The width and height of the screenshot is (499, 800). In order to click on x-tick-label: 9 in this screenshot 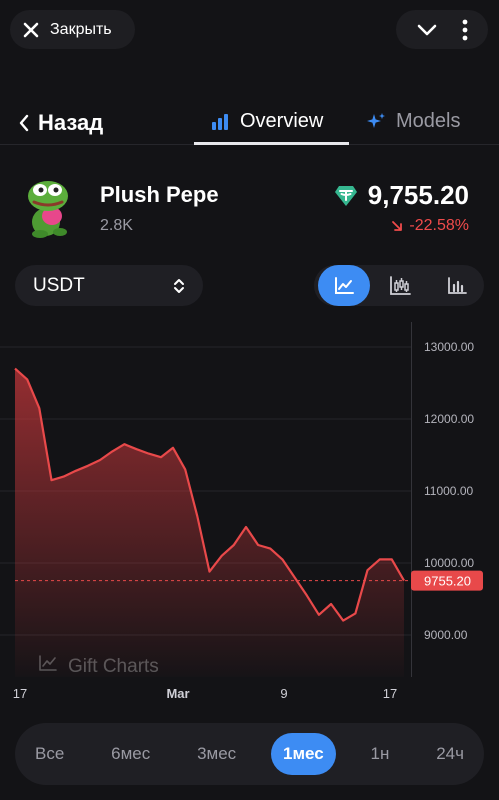, I will do `click(283, 693)`.